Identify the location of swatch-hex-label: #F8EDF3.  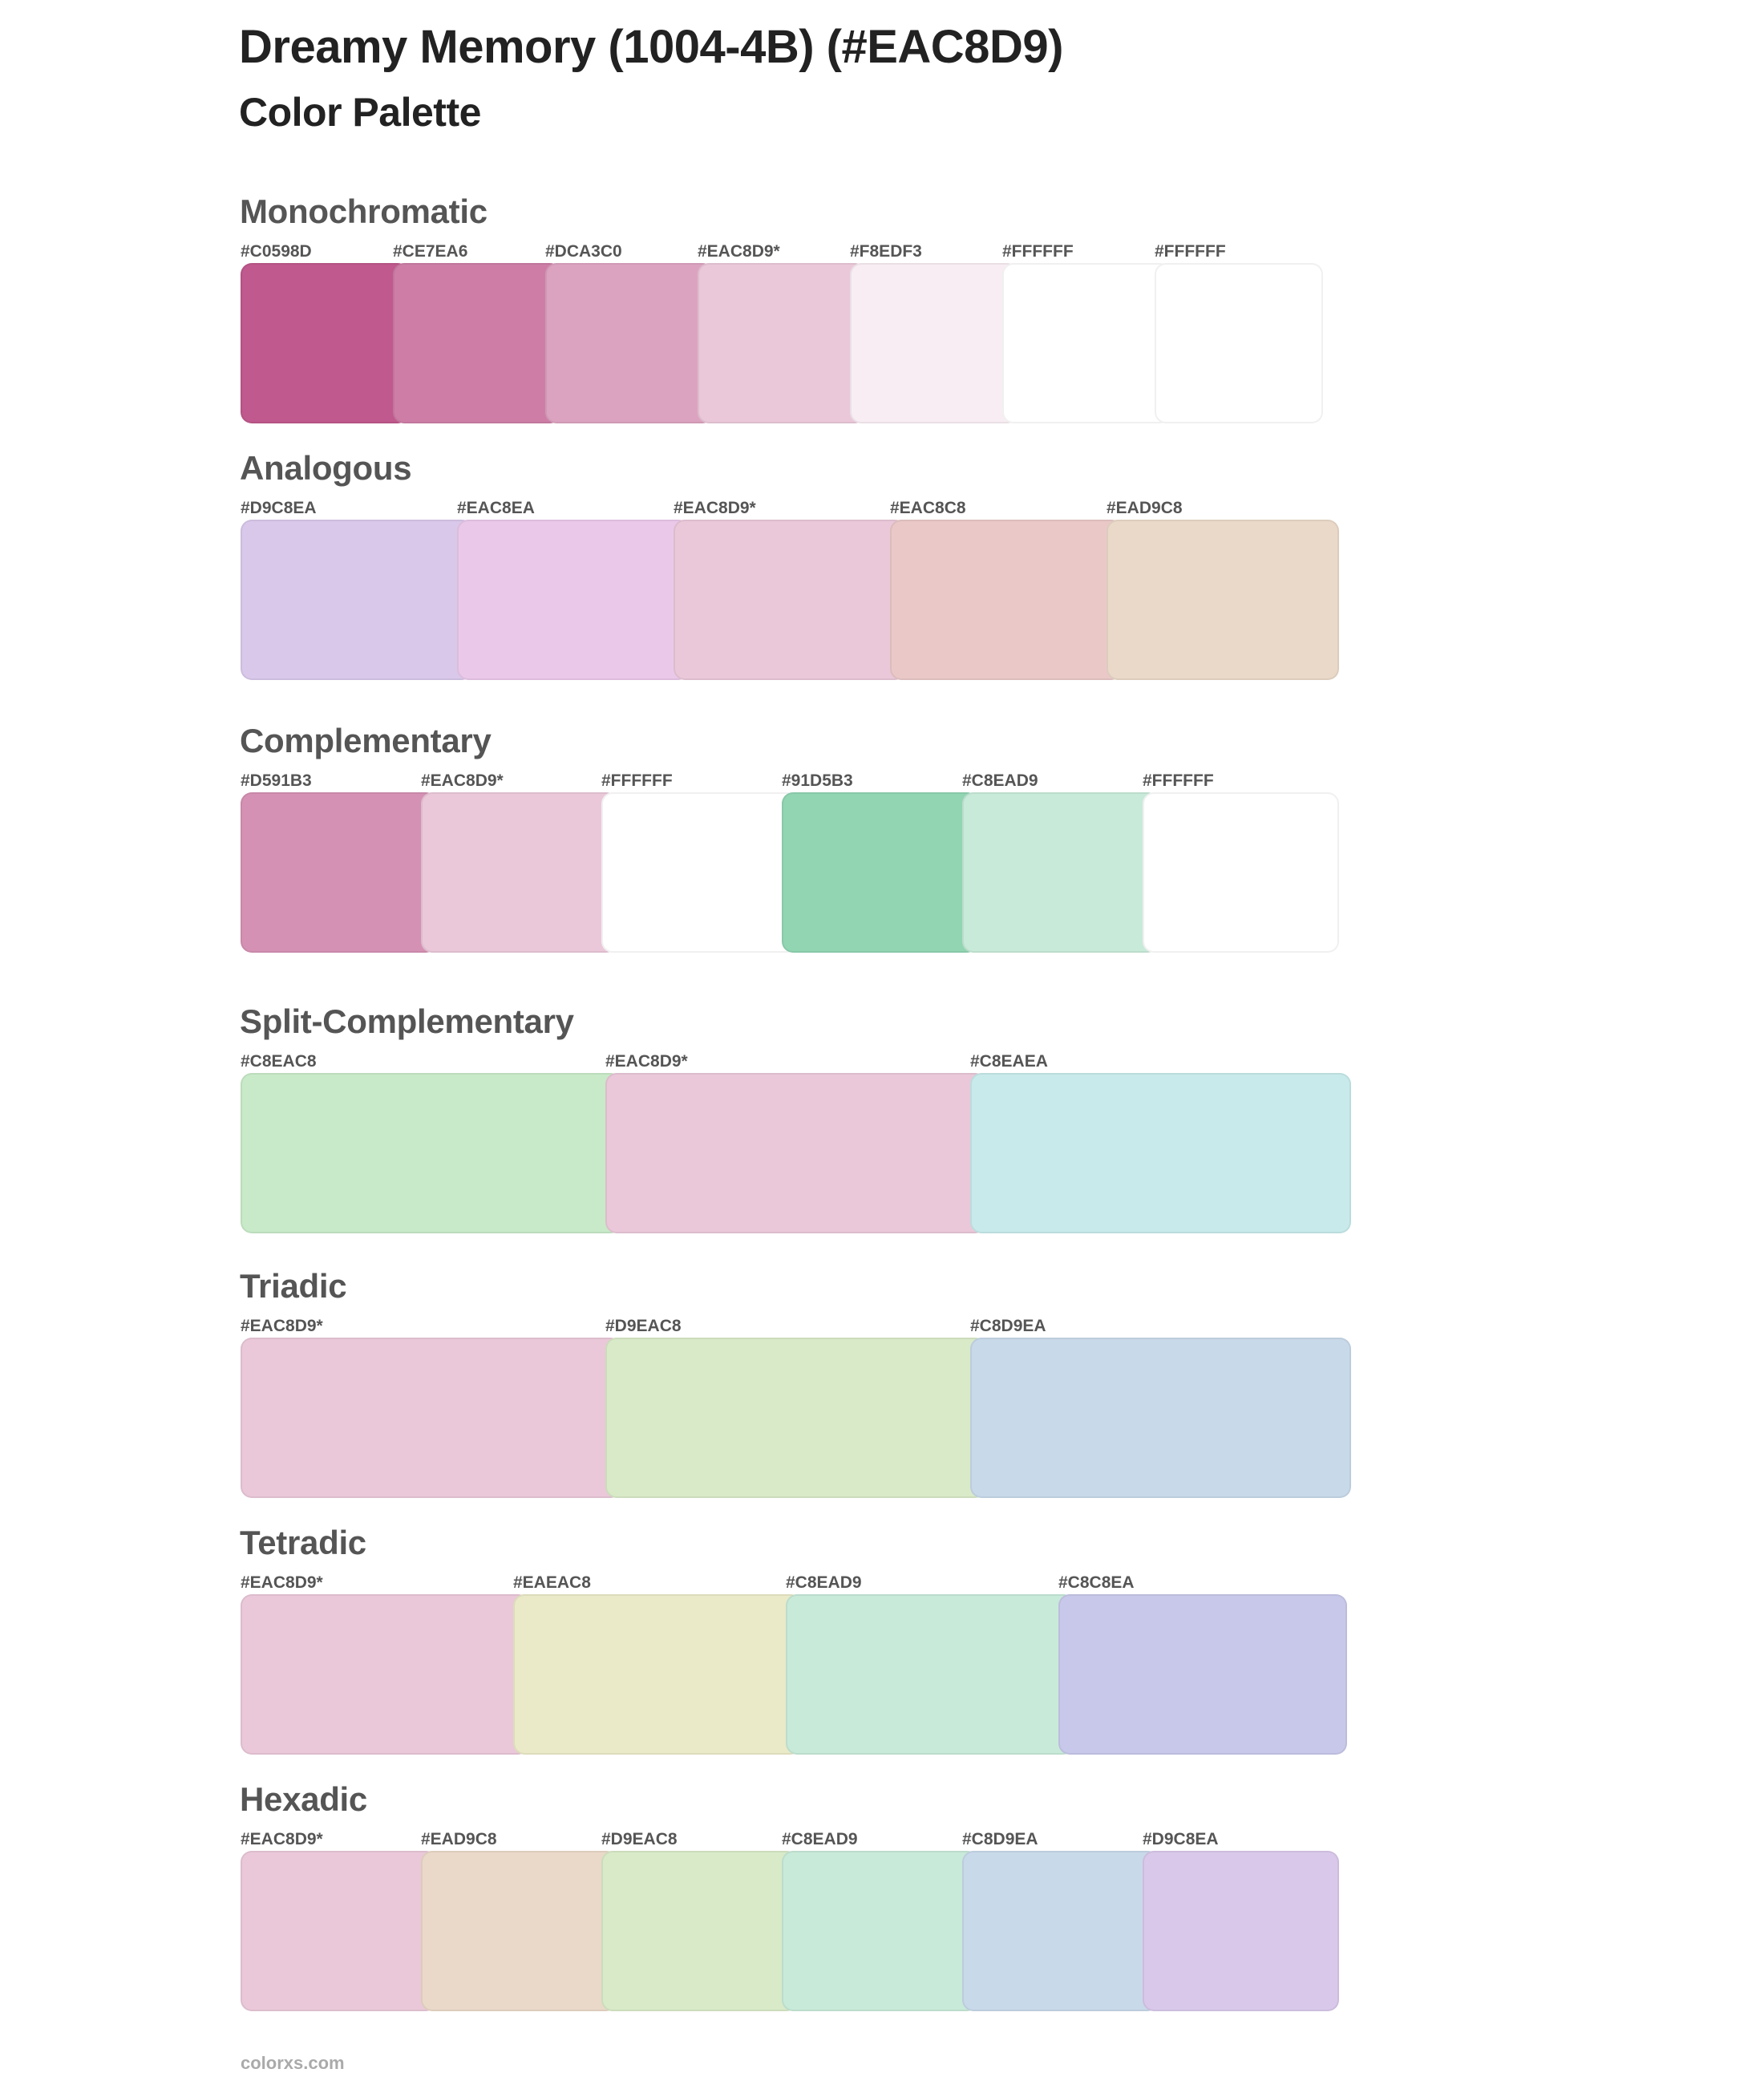
(886, 251).